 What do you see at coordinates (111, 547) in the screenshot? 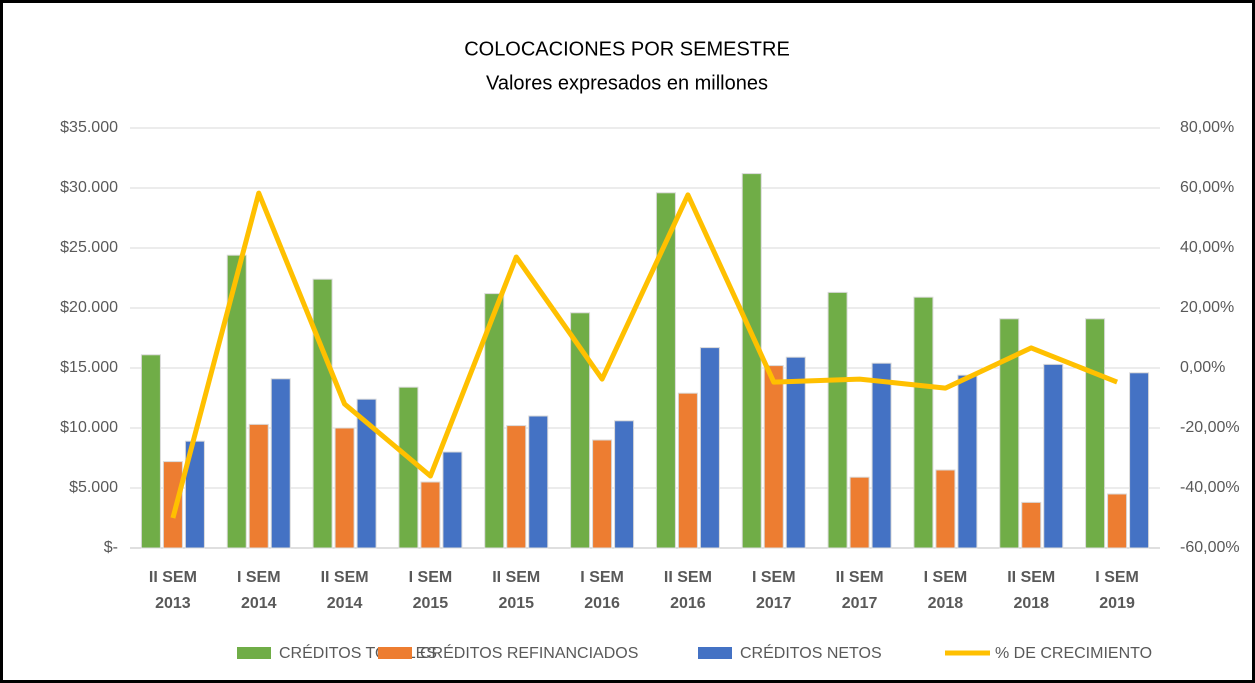
I see `y-tick-label: $-` at bounding box center [111, 547].